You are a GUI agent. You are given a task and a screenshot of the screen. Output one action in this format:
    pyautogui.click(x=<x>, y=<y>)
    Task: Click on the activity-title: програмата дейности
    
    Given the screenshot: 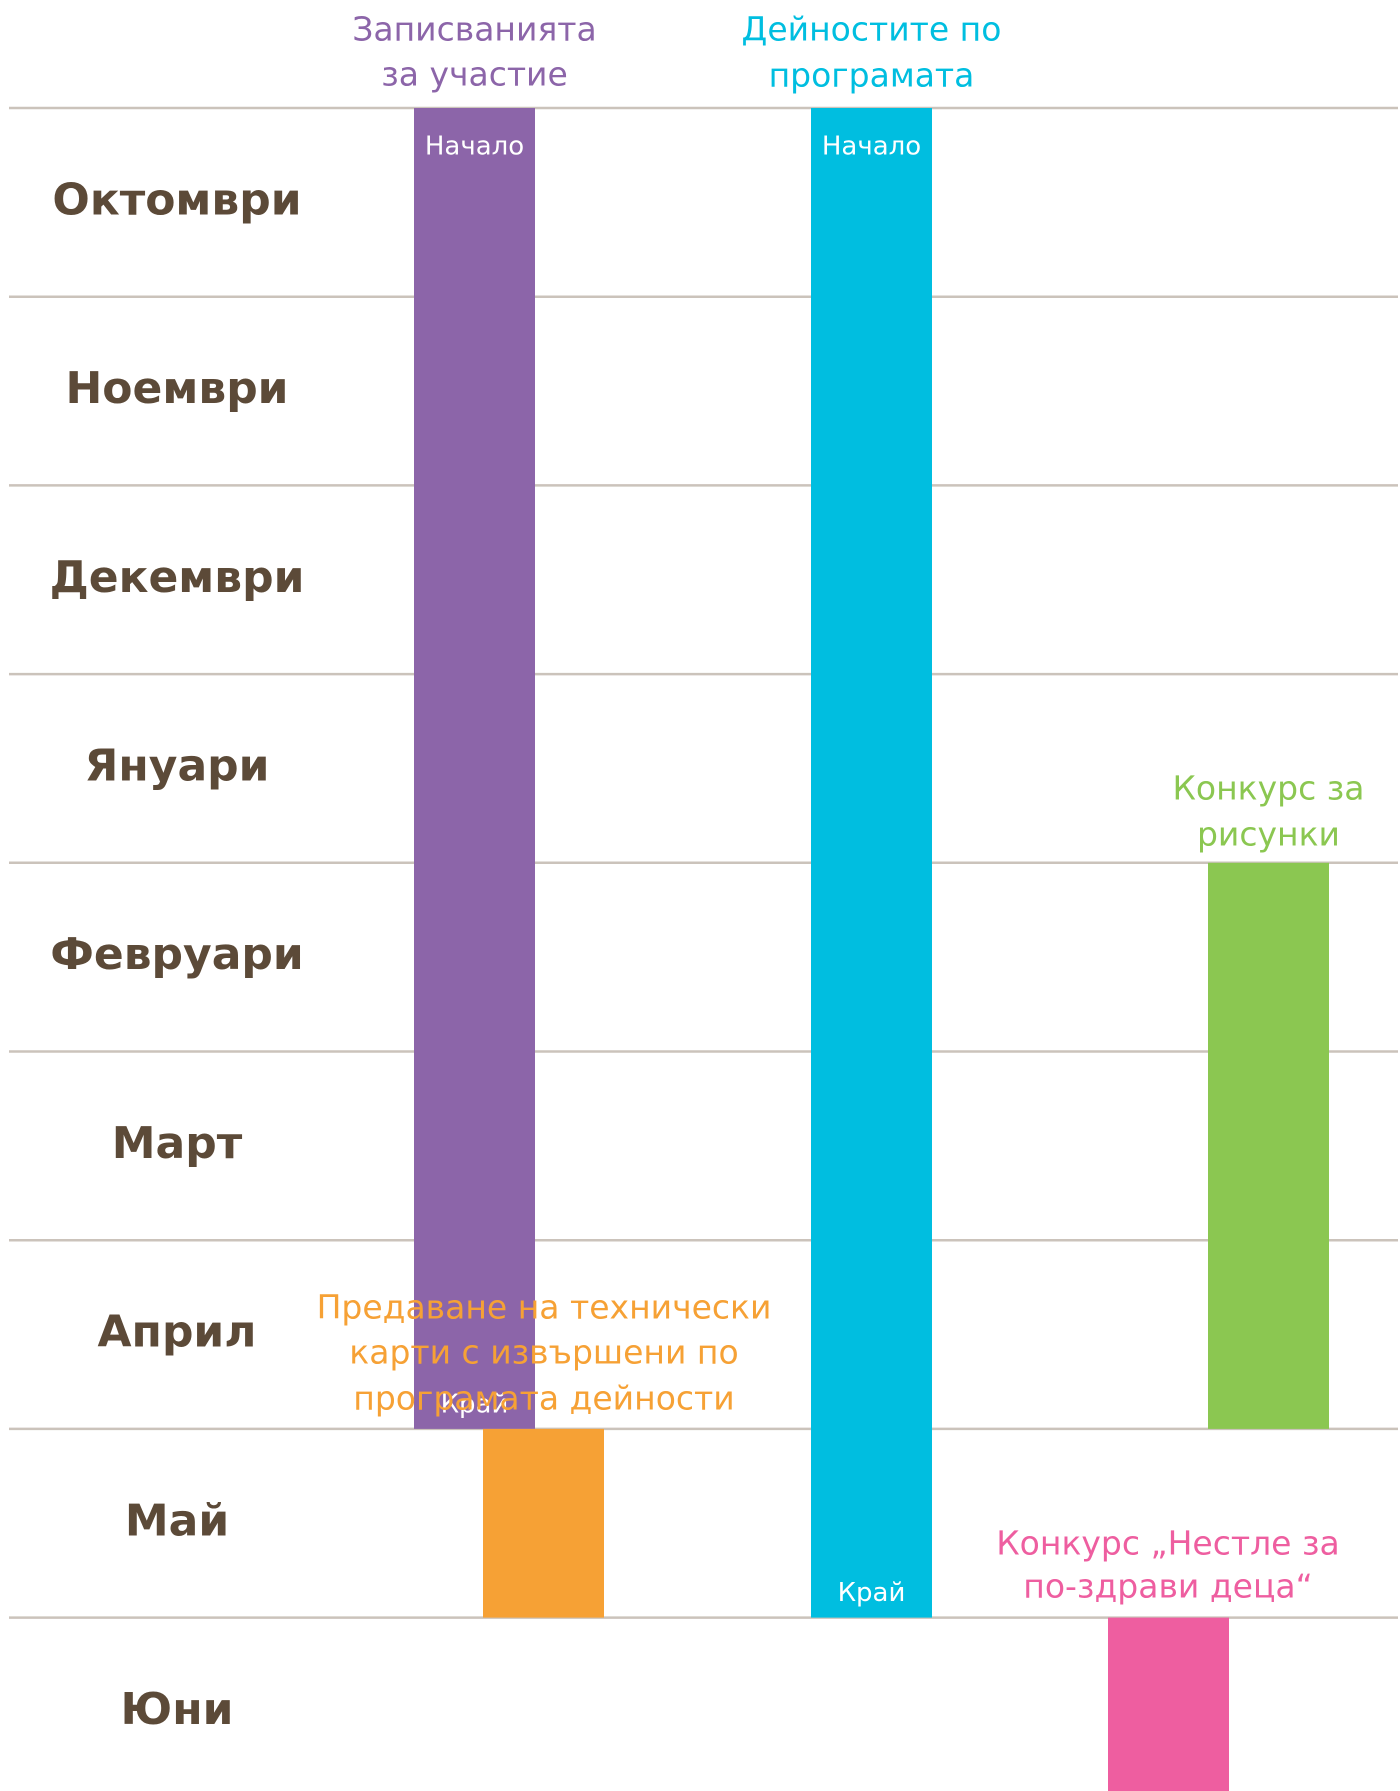 What is the action you would take?
    pyautogui.click(x=543, y=1398)
    